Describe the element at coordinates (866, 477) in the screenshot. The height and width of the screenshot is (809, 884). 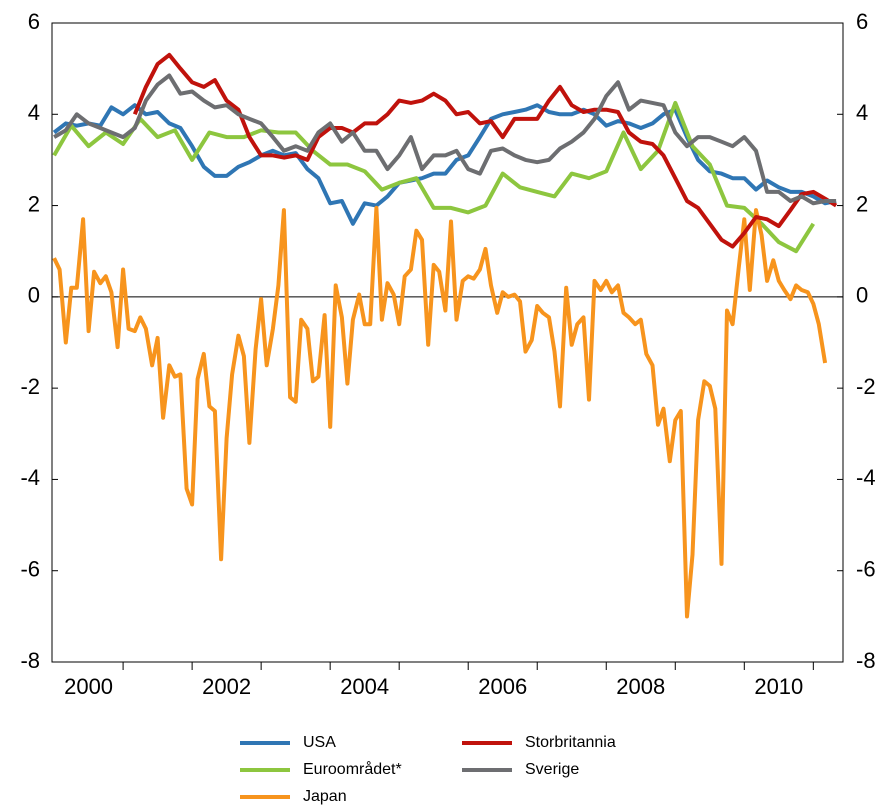
I see `y2-tick-label: -4` at that location.